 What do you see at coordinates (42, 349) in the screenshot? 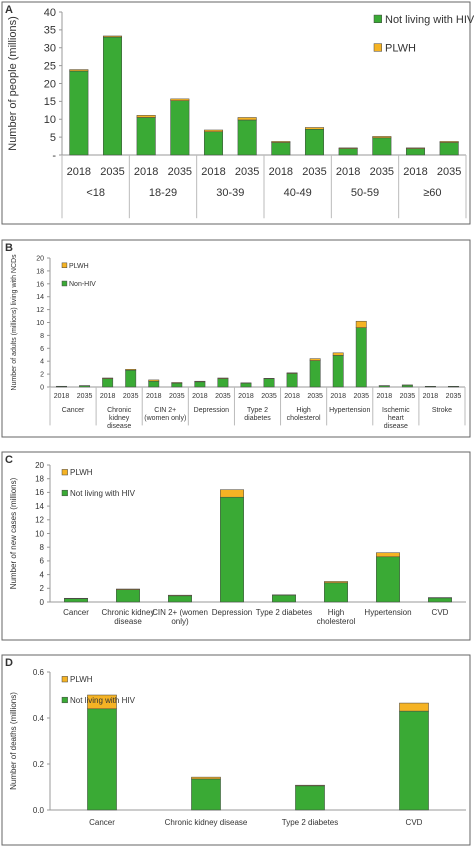
I see `y-tick-label: 6` at bounding box center [42, 349].